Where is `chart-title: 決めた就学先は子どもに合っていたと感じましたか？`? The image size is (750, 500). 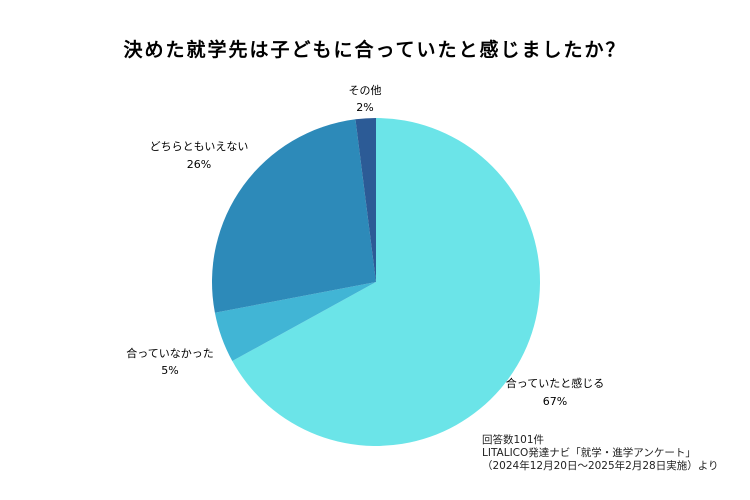 chart-title: 決めた就学先は子どもに合っていたと感じましたか？ is located at coordinates (374, 49).